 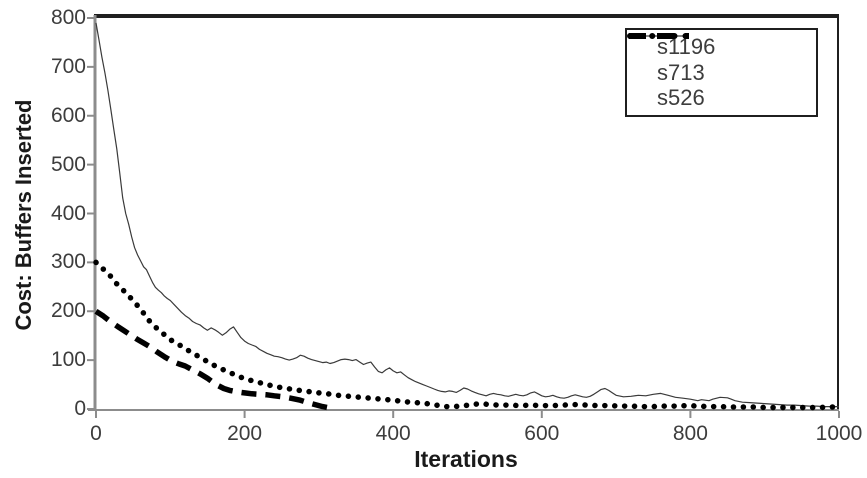 I want to click on legend-label: s713, so click(x=681, y=72).